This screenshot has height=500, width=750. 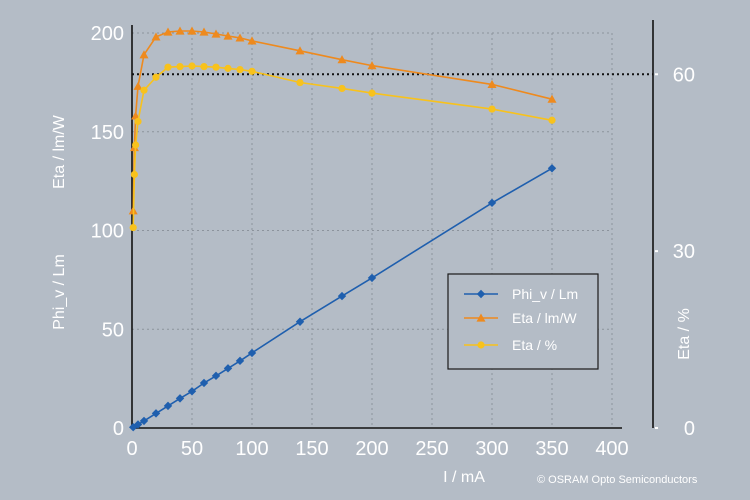 What do you see at coordinates (551, 449) in the screenshot?
I see `x-tick-label: 350` at bounding box center [551, 449].